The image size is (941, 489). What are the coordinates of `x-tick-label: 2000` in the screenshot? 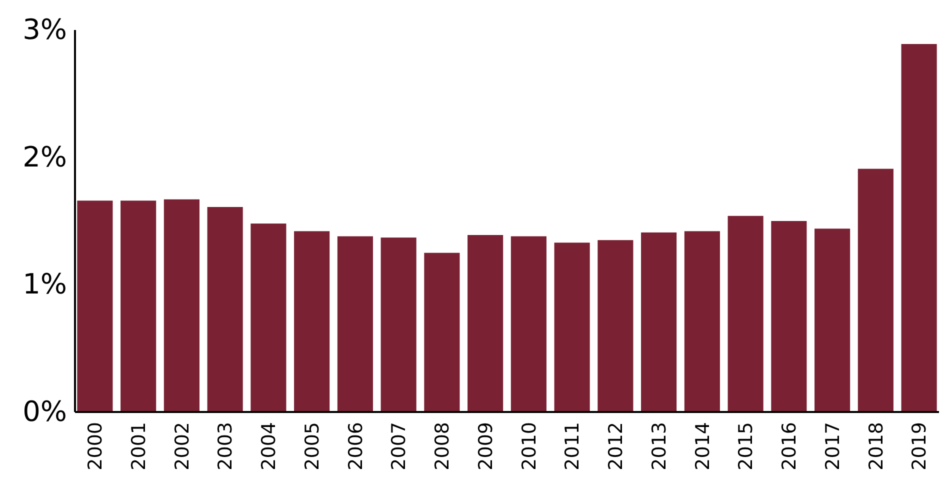 It's located at (95, 446).